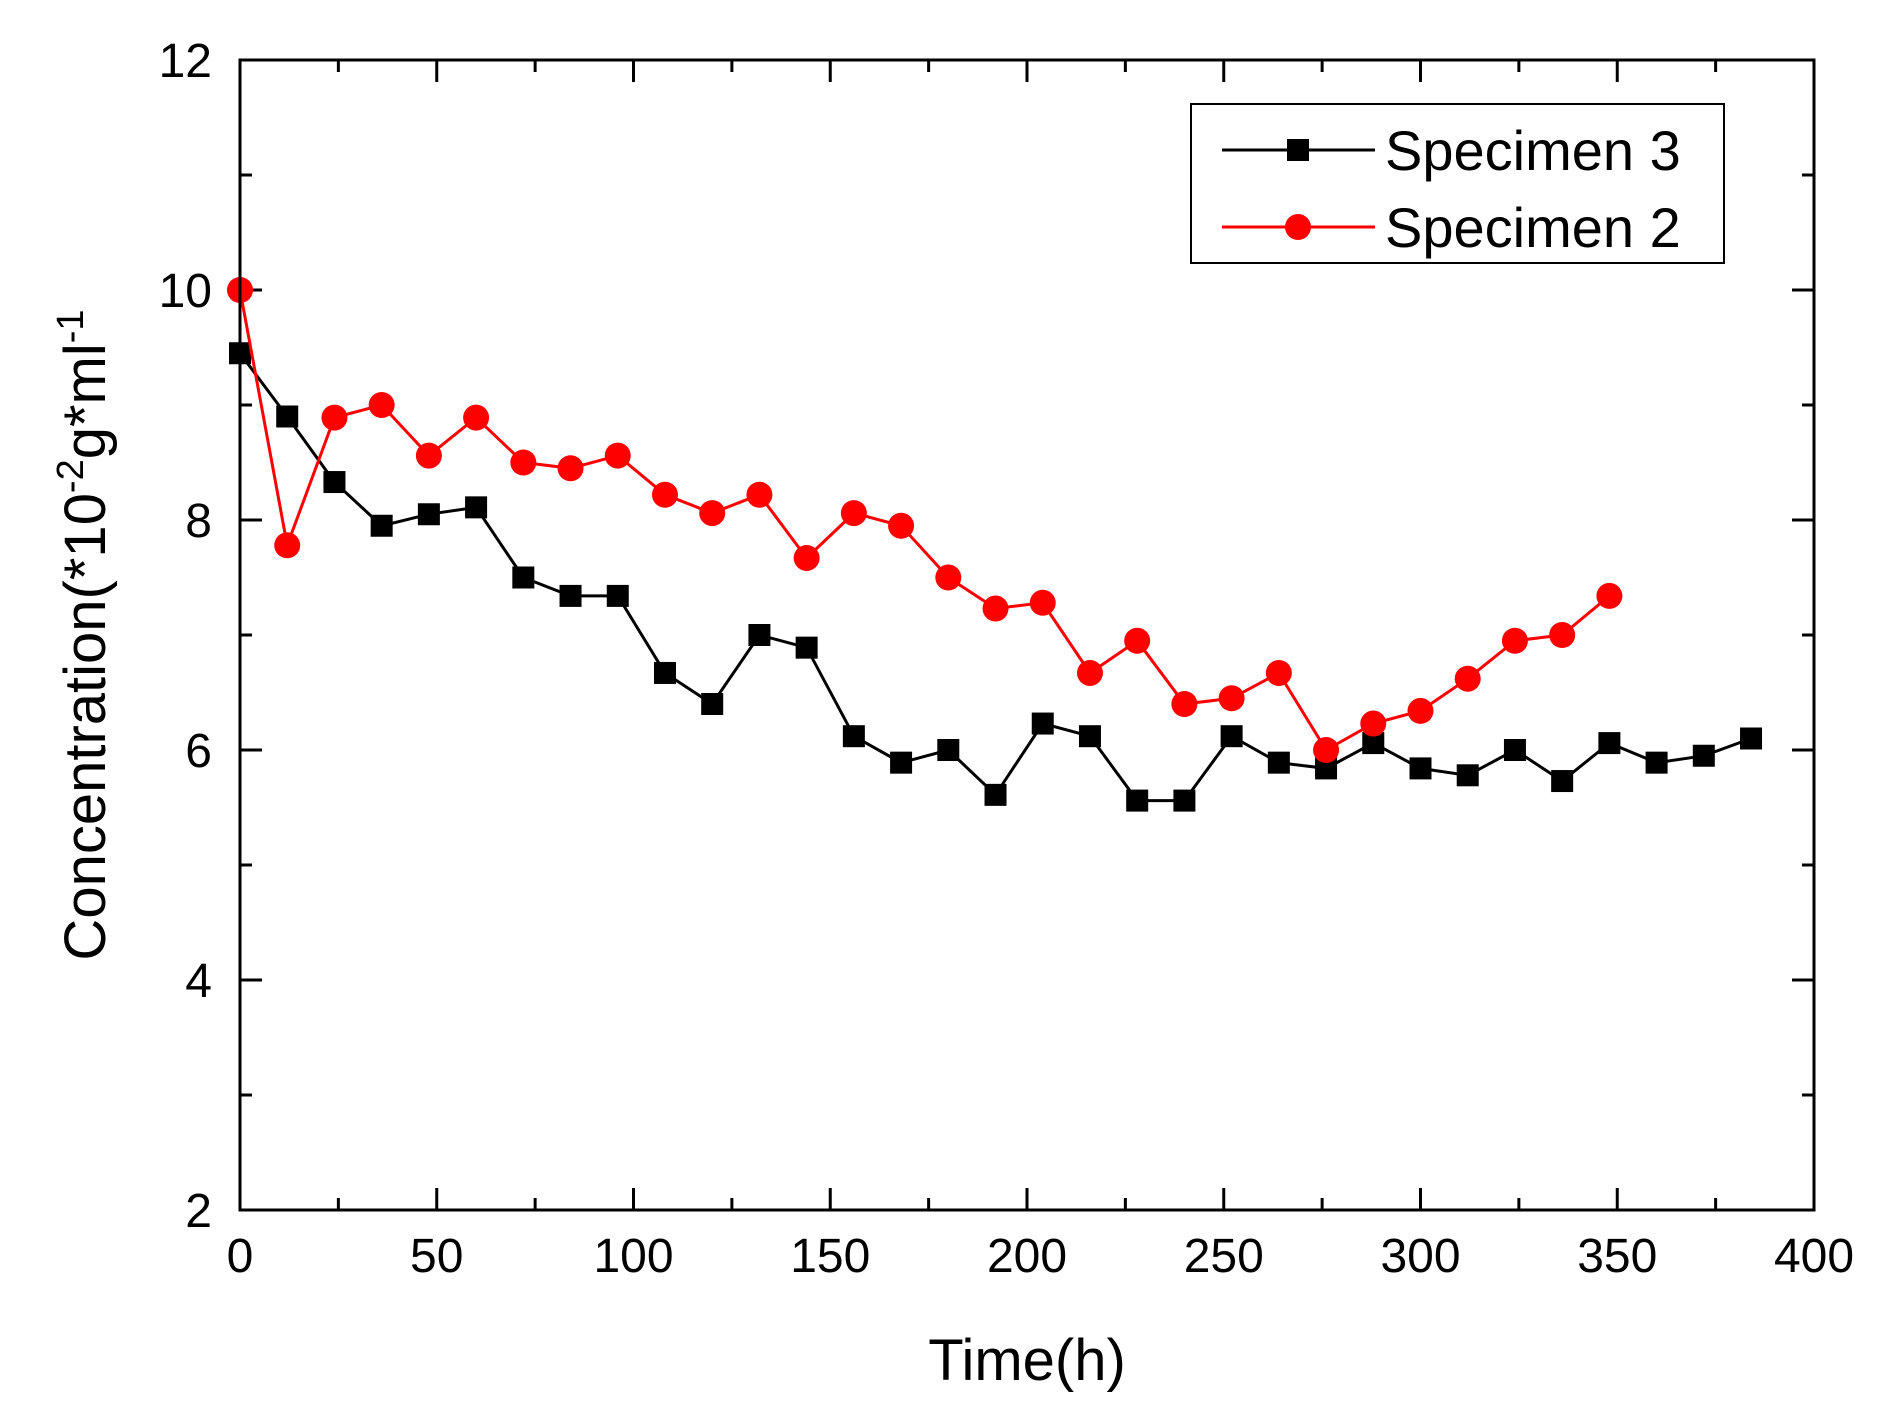  Describe the element at coordinates (633, 1256) in the screenshot. I see `x-tick-label: 100` at that location.